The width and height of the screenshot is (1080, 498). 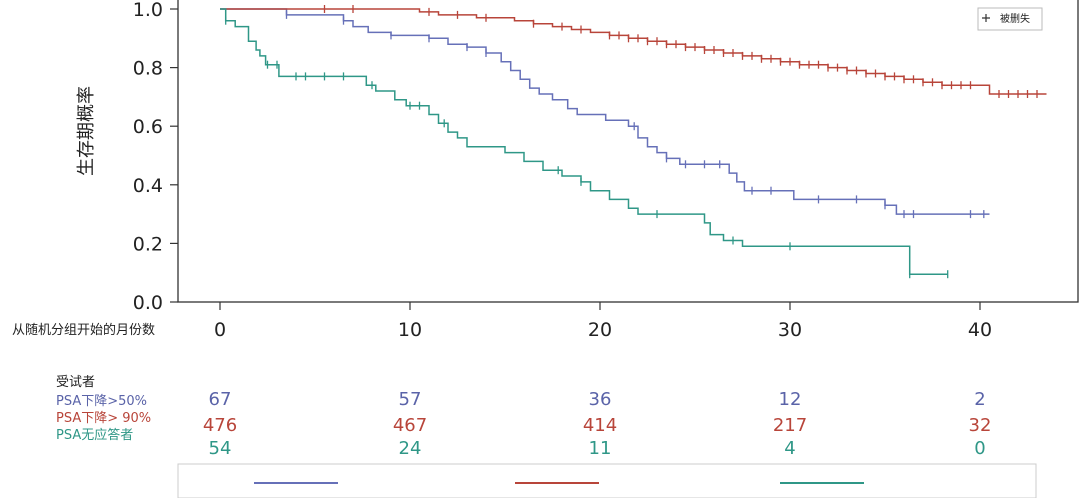 What do you see at coordinates (789, 448) in the screenshot?
I see `risk-count: 4` at bounding box center [789, 448].